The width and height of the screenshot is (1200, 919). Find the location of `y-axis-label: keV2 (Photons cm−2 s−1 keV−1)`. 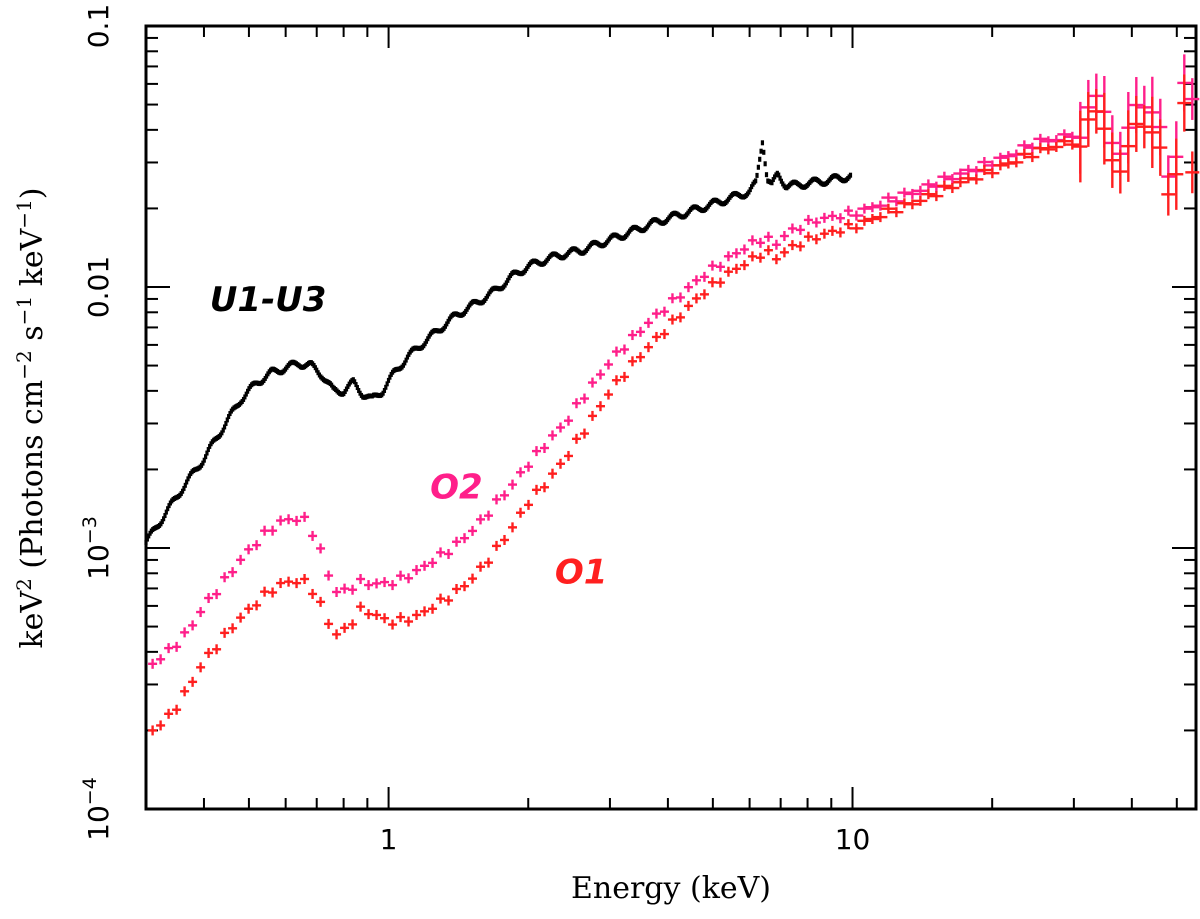

y-axis-label: keV2 (Photons cm−2 s−1 keV−1) is located at coordinates (31, 417).